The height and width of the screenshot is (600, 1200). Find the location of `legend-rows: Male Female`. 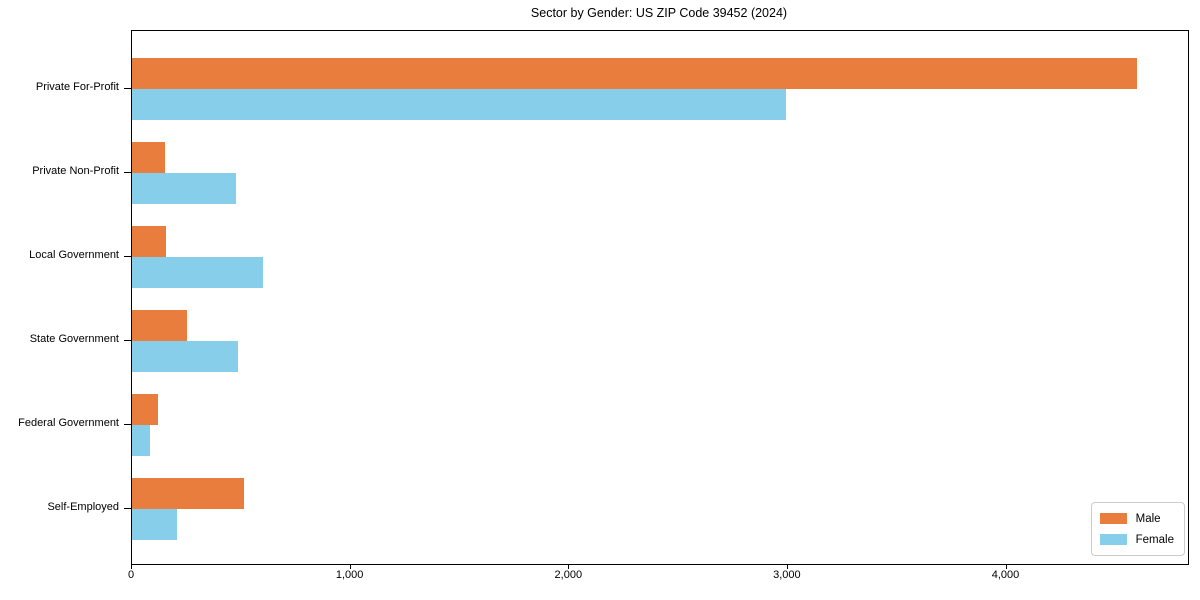

legend-rows: Male Female is located at coordinates (1136, 529).